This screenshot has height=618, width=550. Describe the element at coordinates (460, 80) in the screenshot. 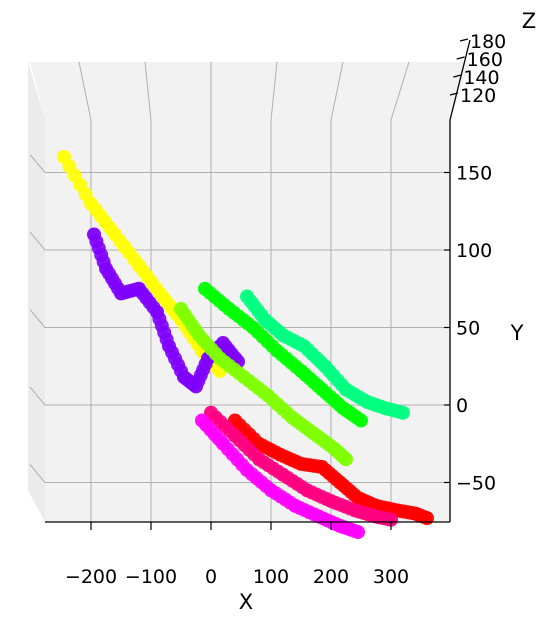

I see `z-axis-line` at that location.